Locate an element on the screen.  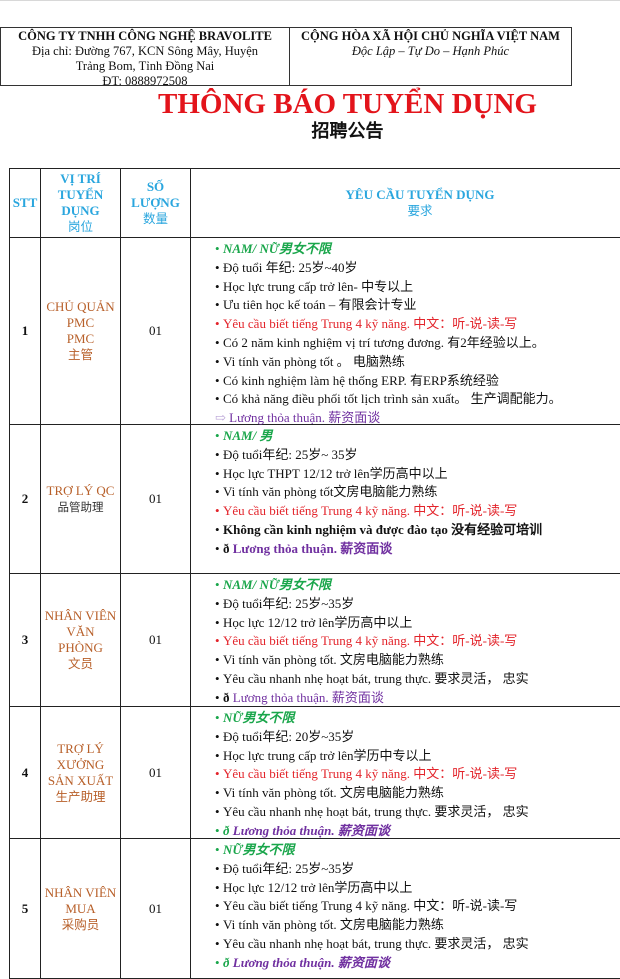
position-line: XƯỞNG is located at coordinates (80, 764).